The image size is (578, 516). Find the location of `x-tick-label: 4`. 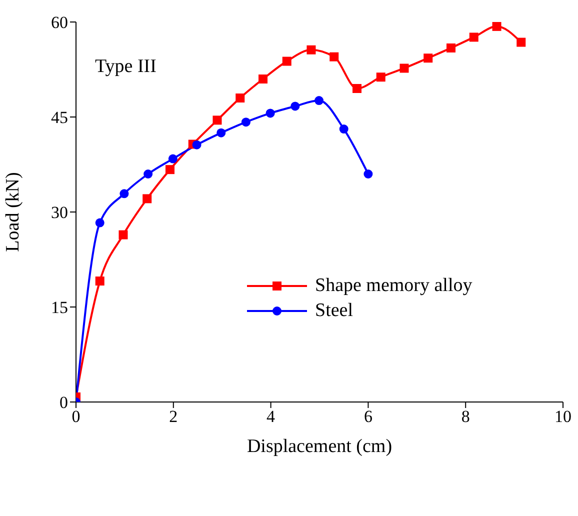

x-tick-label: 4 is located at coordinates (271, 416).